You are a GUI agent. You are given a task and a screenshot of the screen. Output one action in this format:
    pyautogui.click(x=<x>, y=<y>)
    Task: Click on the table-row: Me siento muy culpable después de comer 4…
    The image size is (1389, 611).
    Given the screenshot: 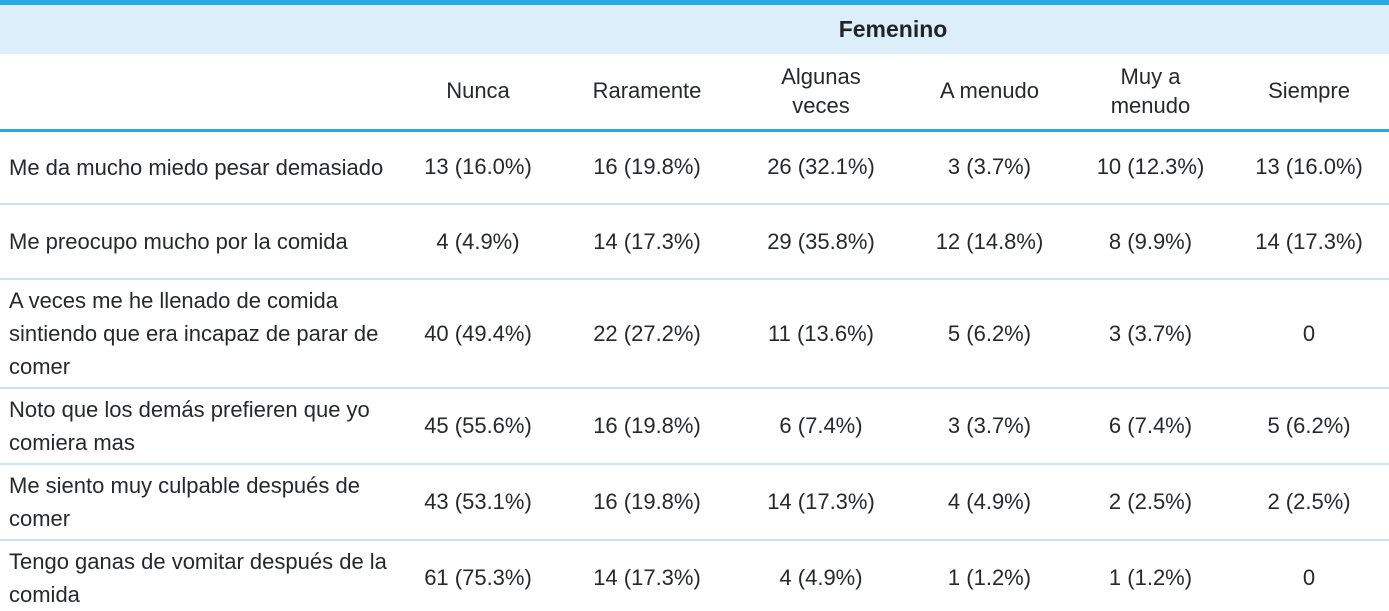 What is the action you would take?
    pyautogui.click(x=694, y=501)
    